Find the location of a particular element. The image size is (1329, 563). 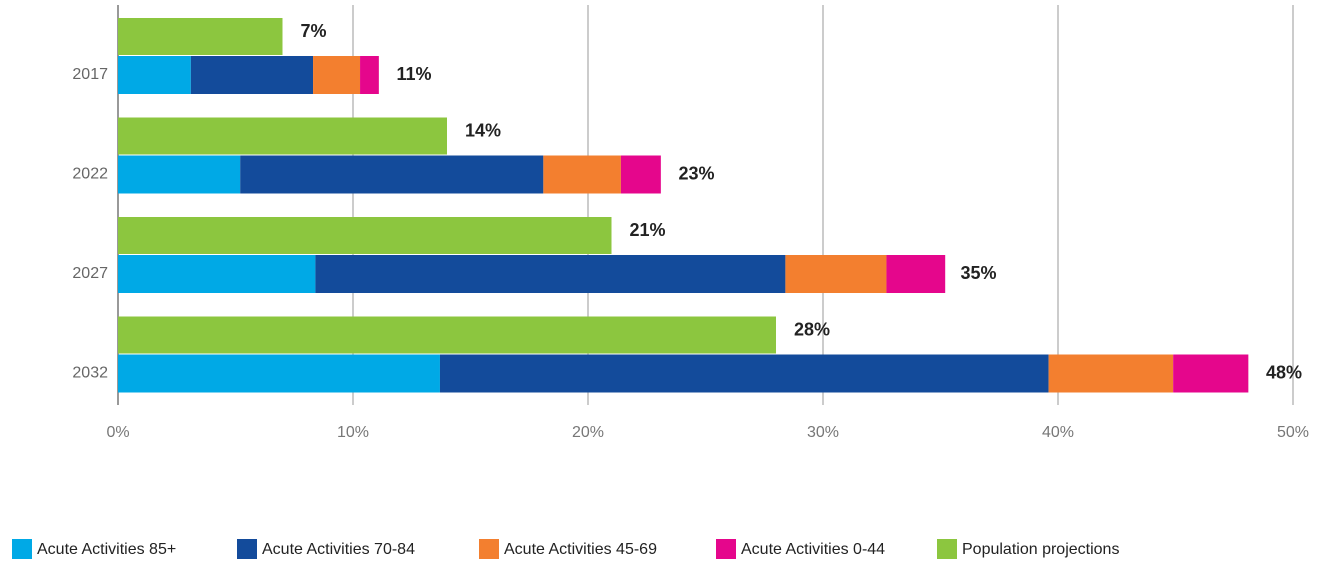

x-tick-label: 10% is located at coordinates (353, 432).